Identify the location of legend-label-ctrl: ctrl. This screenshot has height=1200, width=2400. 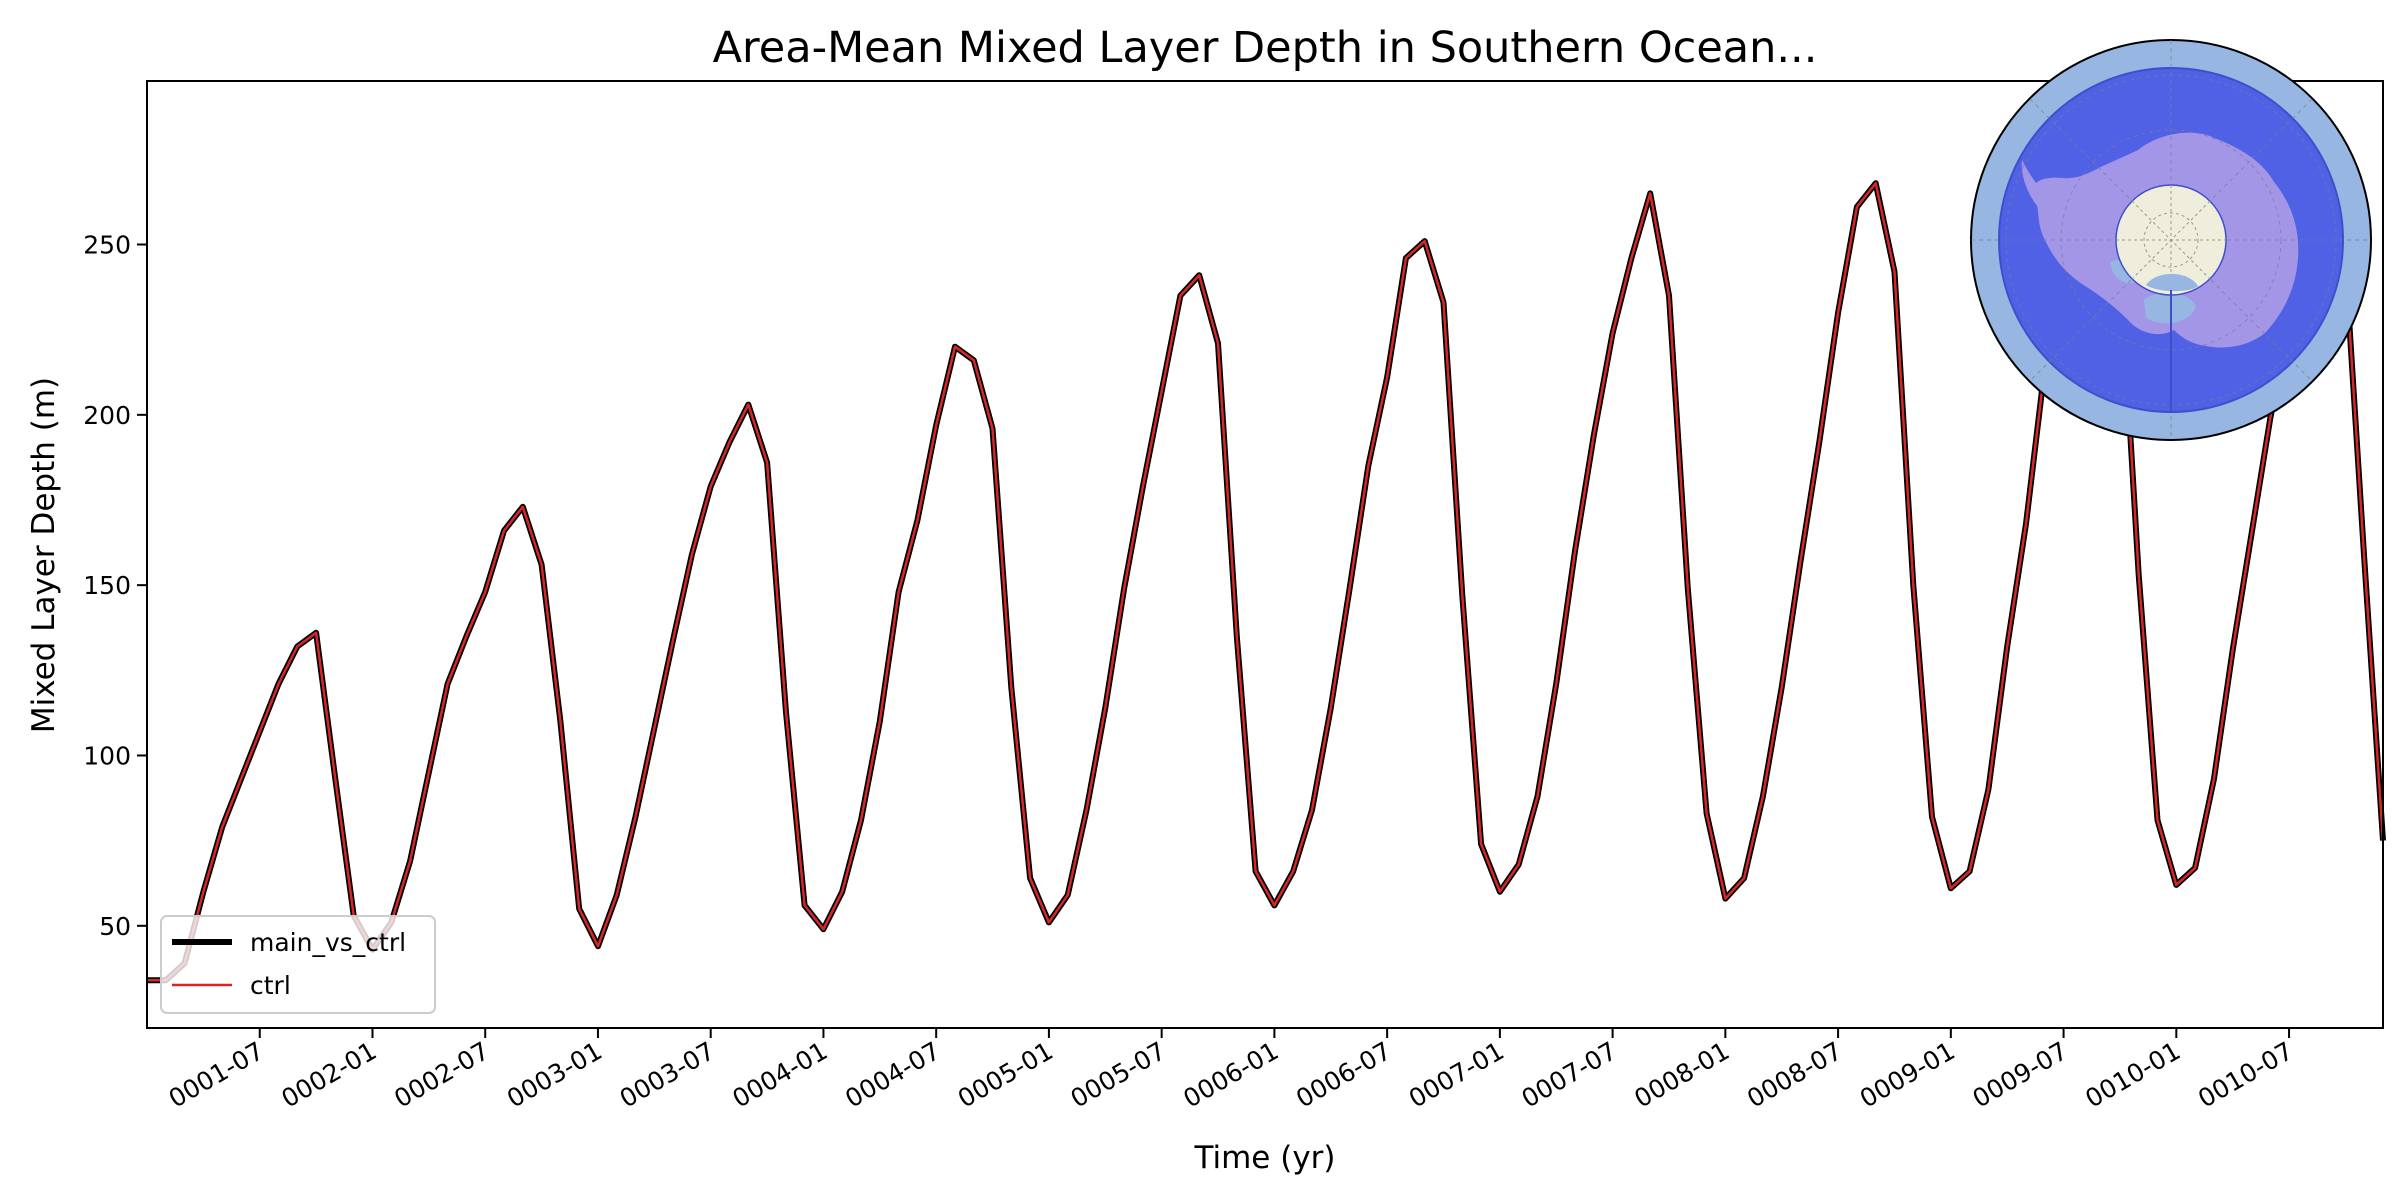
(270, 985).